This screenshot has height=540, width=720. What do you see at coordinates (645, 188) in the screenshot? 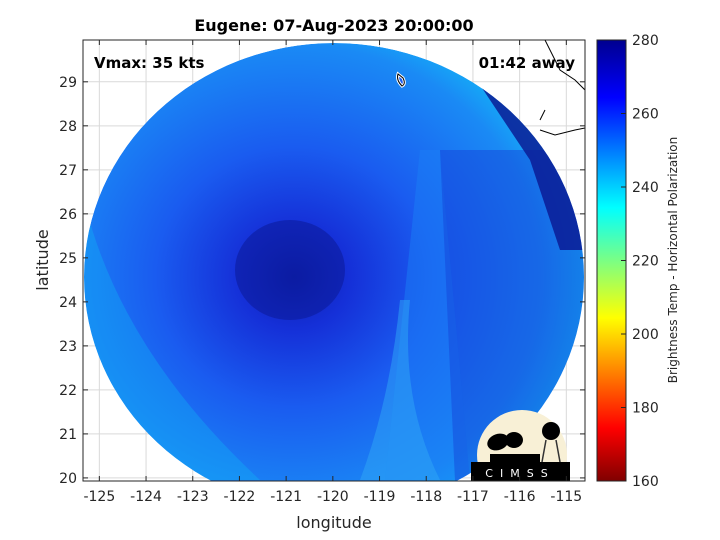
I see `colorbar-tick-label: 240` at bounding box center [645, 188].